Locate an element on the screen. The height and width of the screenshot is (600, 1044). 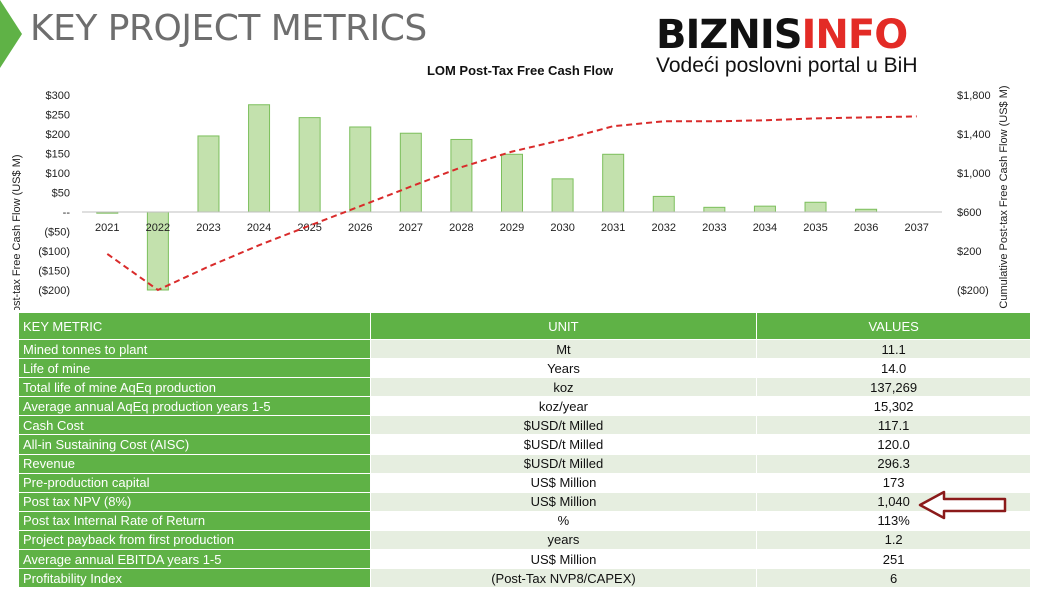
x-tick-label: 2025 is located at coordinates (309, 228).